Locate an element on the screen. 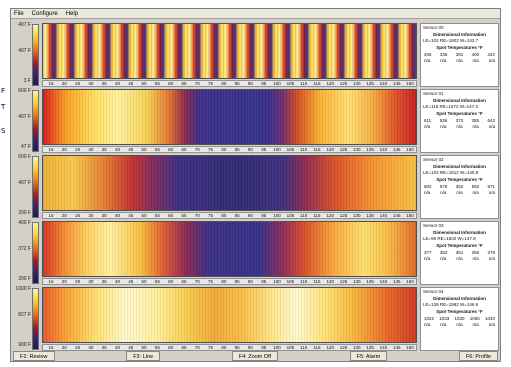 The height and width of the screenshot is (367, 511). axis-tick-label: 90 is located at coordinates (250, 347).